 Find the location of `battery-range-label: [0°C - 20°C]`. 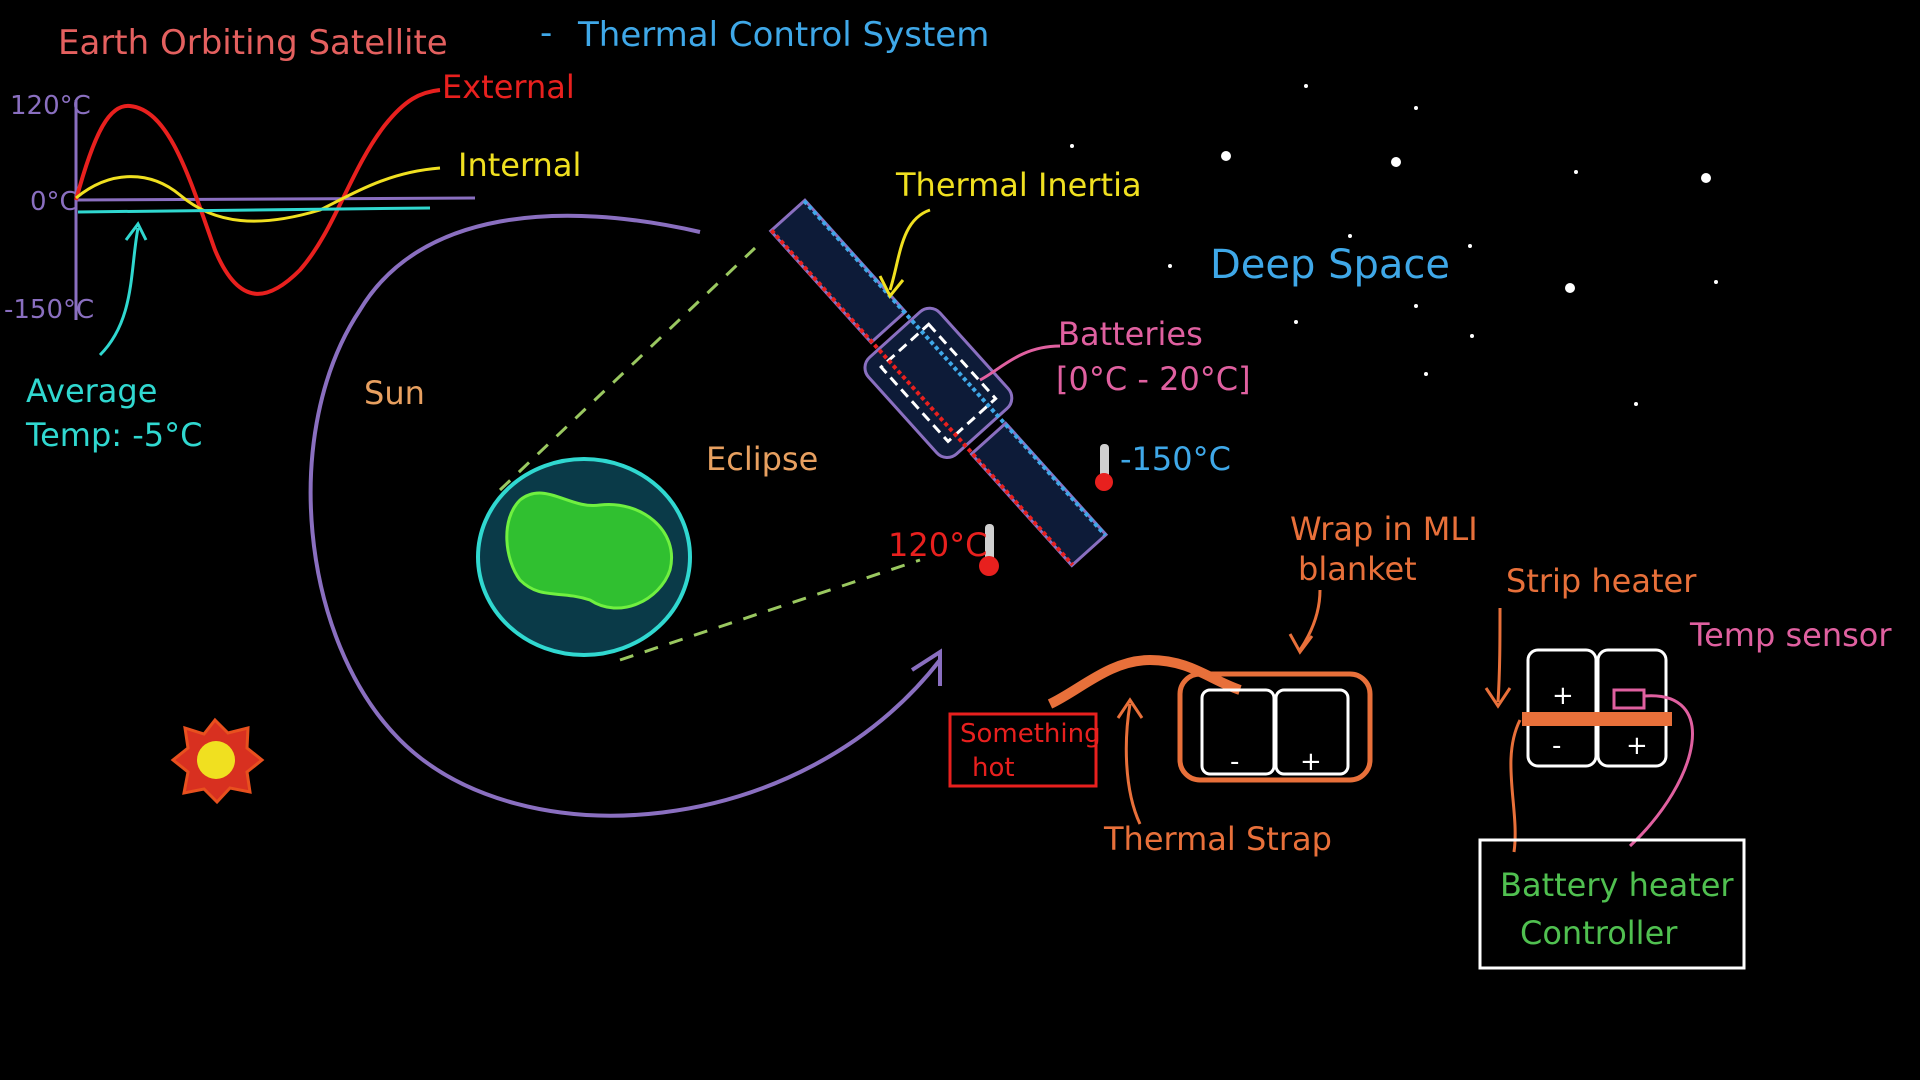

battery-range-label: [0°C - 20°C] is located at coordinates (1153, 379).